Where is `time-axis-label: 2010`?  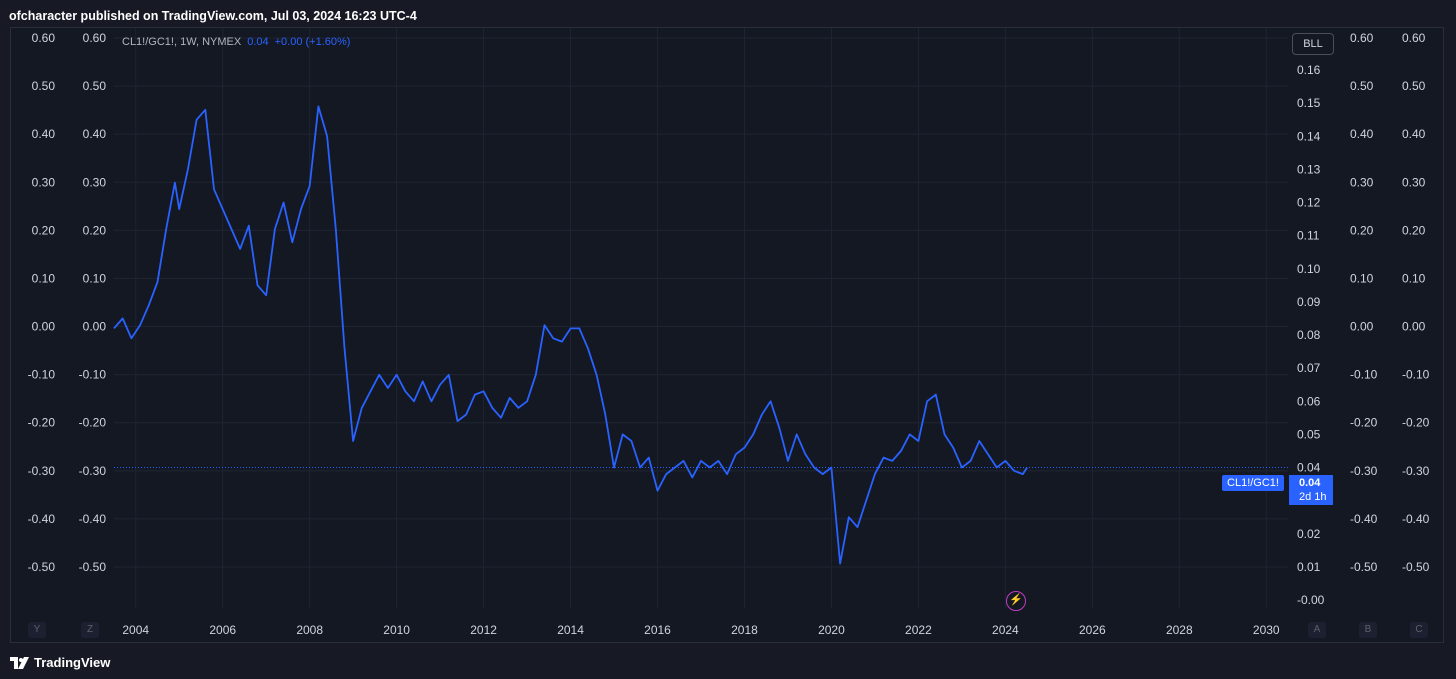 time-axis-label: 2010 is located at coordinates (396, 630).